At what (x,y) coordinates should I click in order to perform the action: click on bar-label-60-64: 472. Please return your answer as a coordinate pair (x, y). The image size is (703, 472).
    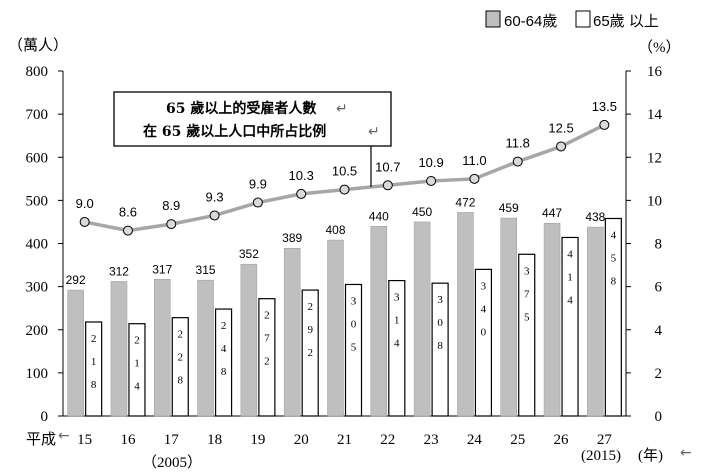
    Looking at the image, I should click on (465, 202).